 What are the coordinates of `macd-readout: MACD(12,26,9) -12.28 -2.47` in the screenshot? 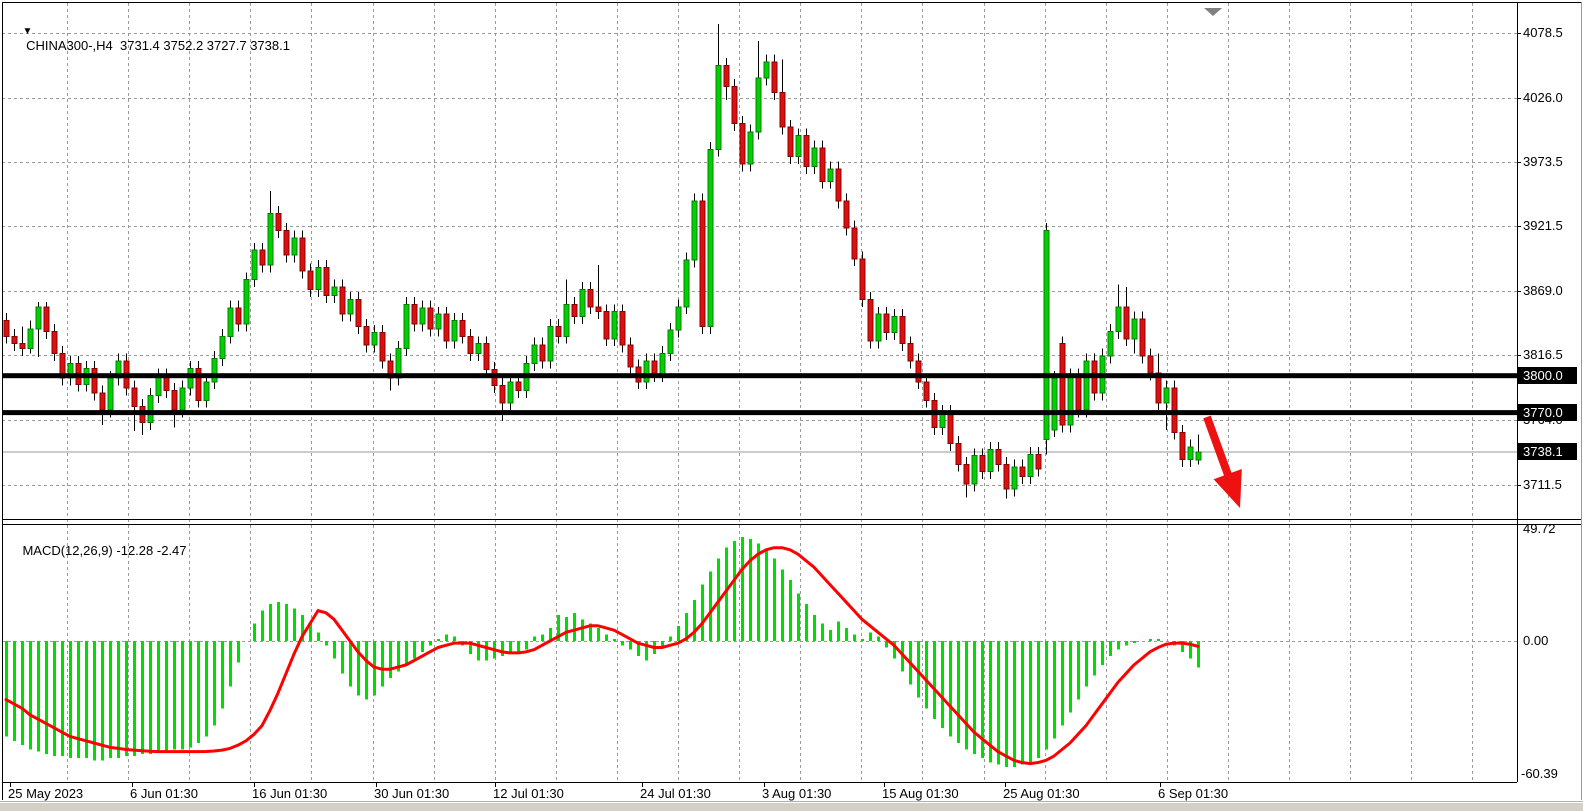 It's located at (97, 550).